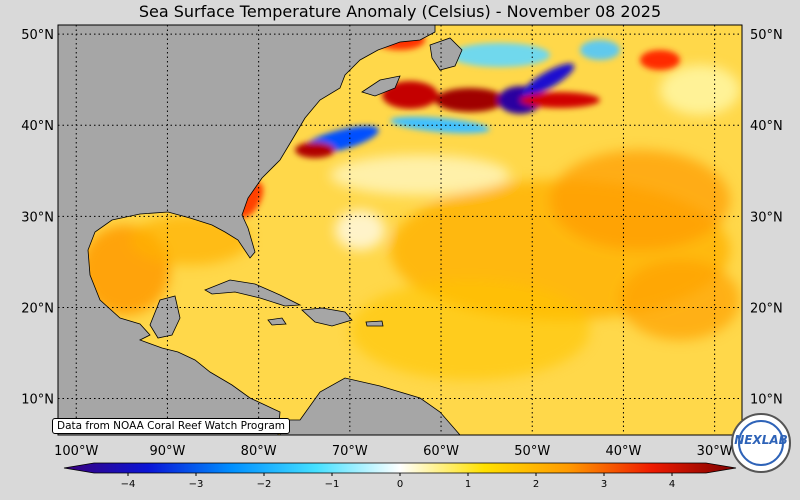 This screenshot has width=800, height=500. Describe the element at coordinates (37, 400) in the screenshot. I see `lat-label-left: 10°N` at that location.